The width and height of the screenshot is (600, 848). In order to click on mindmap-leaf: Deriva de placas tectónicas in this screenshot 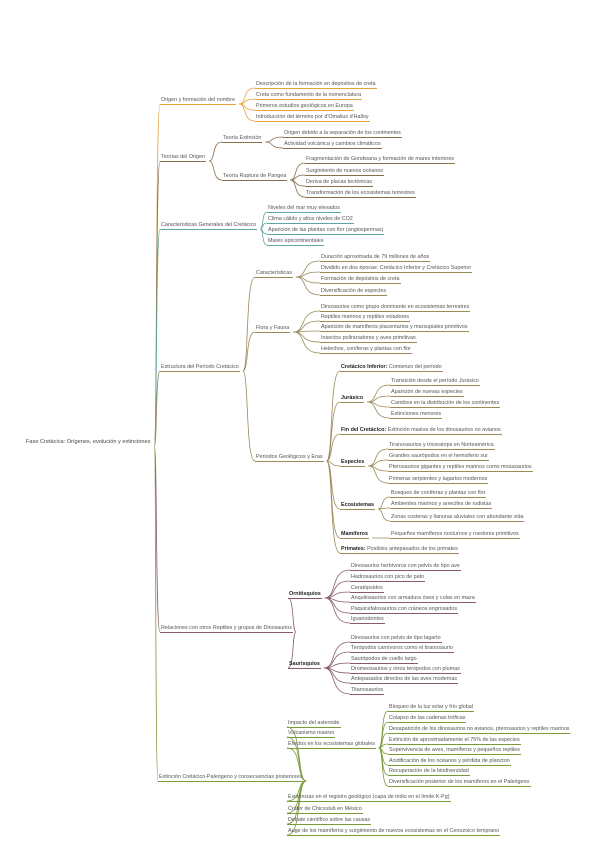, I will do `click(339, 183)`.